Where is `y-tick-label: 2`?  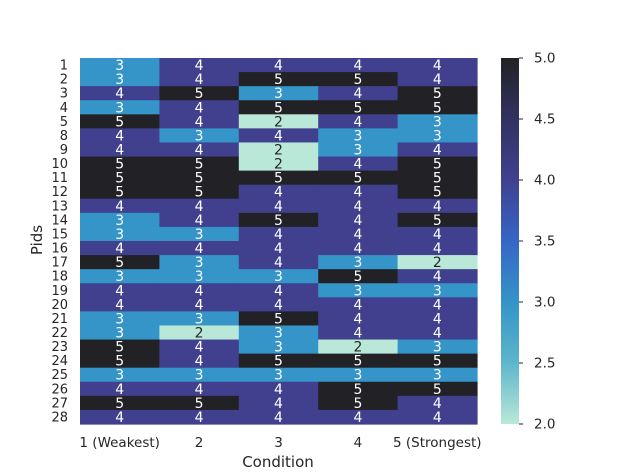 y-tick-label: 2 is located at coordinates (64, 80).